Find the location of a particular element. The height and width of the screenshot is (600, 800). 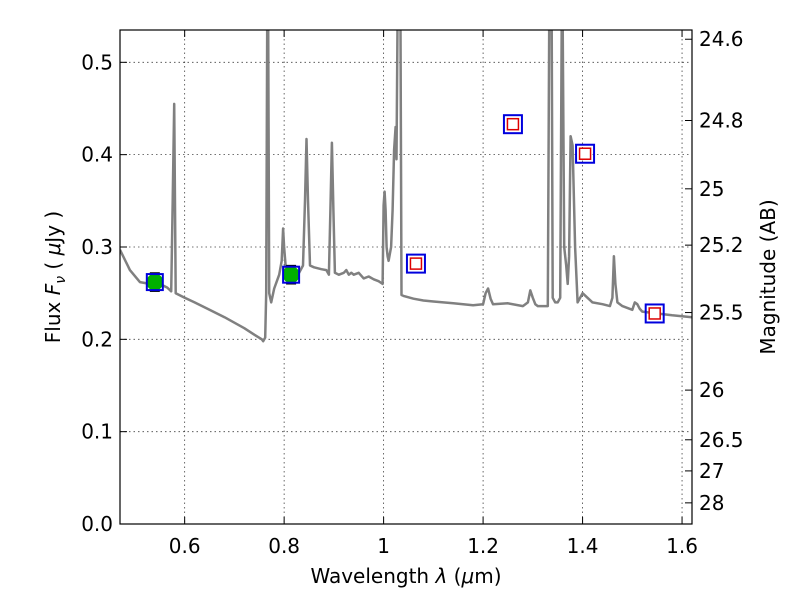

x-axis-label: Wavelength λ (μm) is located at coordinates (405, 576).